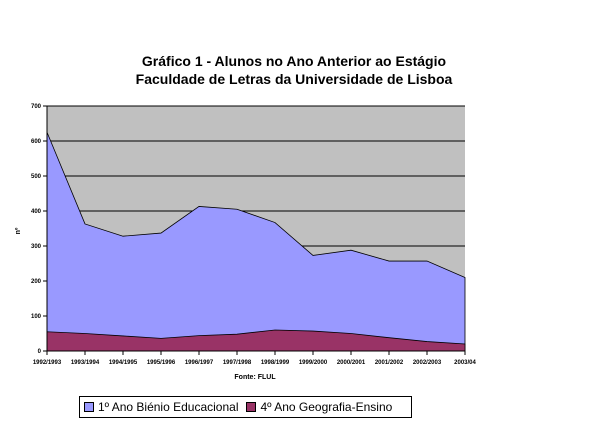 The image size is (589, 422). What do you see at coordinates (36, 317) in the screenshot?
I see `y-tick-label: 100` at bounding box center [36, 317].